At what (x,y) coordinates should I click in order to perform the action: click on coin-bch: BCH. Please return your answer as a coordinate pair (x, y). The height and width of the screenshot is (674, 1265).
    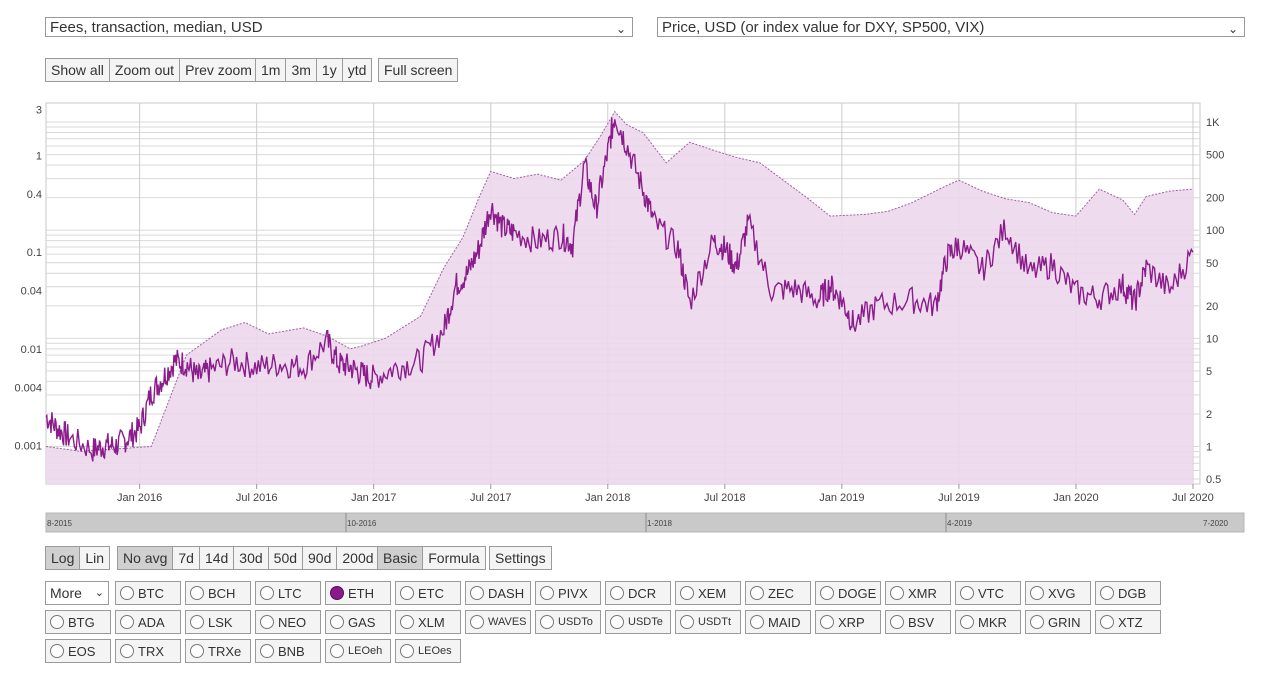
    Looking at the image, I should click on (218, 593).